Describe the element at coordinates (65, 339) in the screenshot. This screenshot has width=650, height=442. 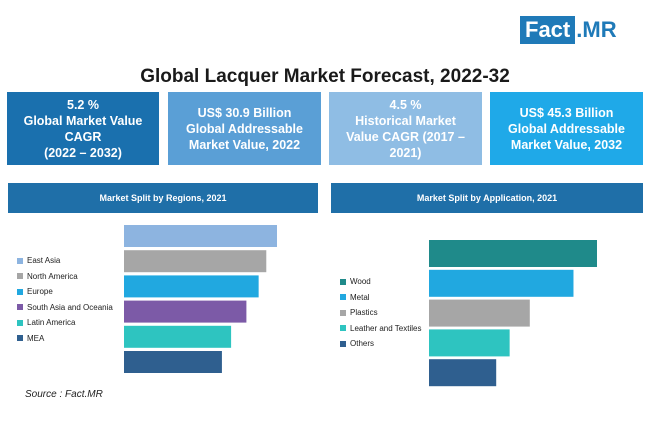
I see `legend-item: MEA` at that location.